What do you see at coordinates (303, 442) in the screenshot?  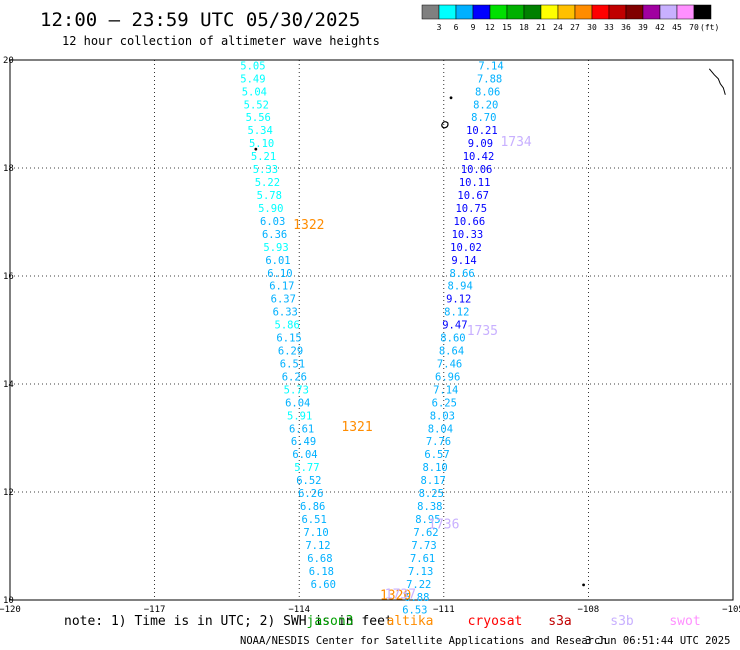 I see `wave-height-label: 6.49` at bounding box center [303, 442].